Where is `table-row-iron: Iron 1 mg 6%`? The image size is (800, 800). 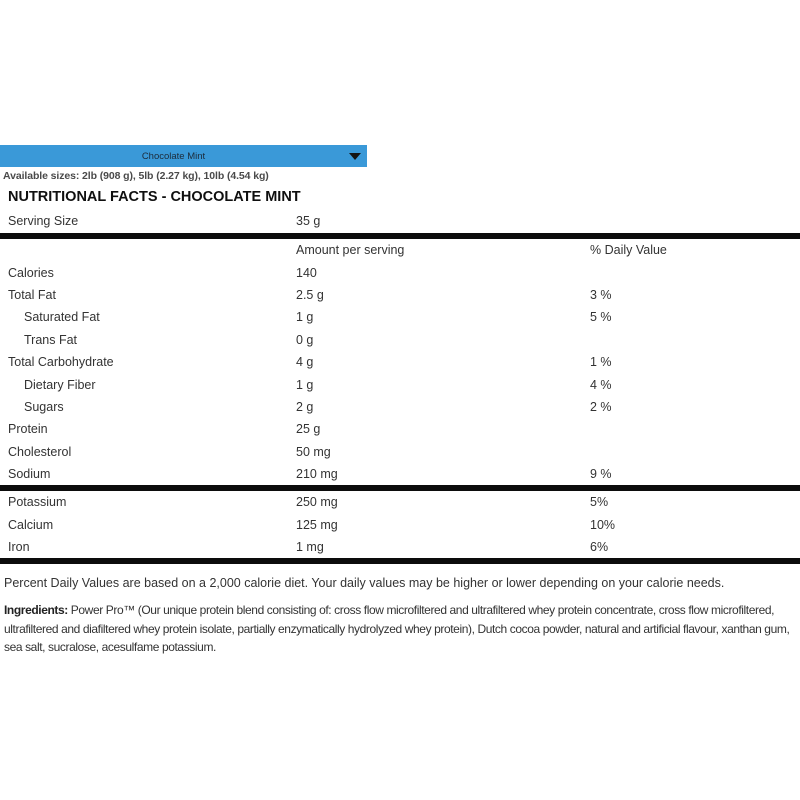
table-row-iron: Iron 1 mg 6% is located at coordinates (308, 547).